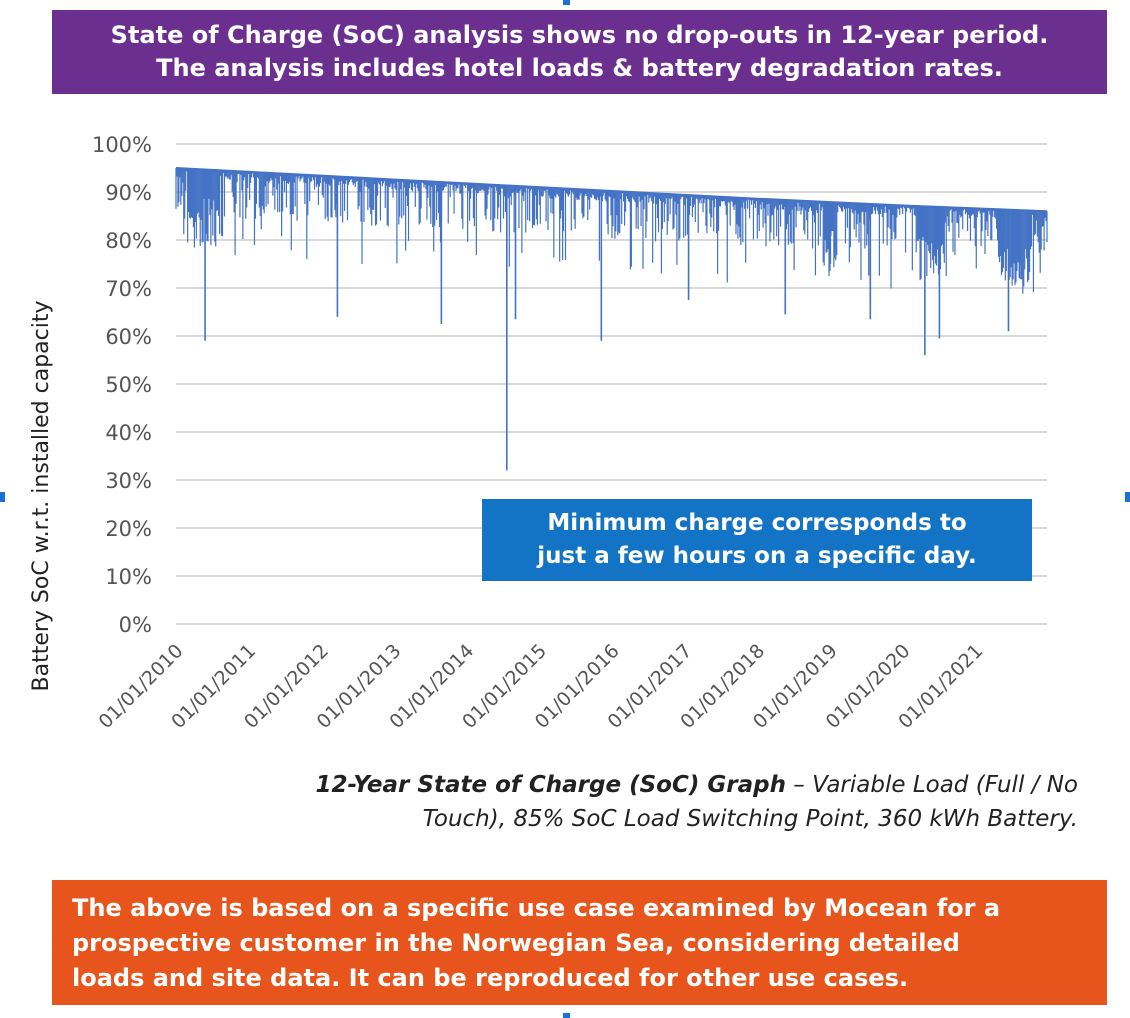 The width and height of the screenshot is (1130, 1018). What do you see at coordinates (566, 1015) in the screenshot?
I see `resize-handle-bottom` at bounding box center [566, 1015].